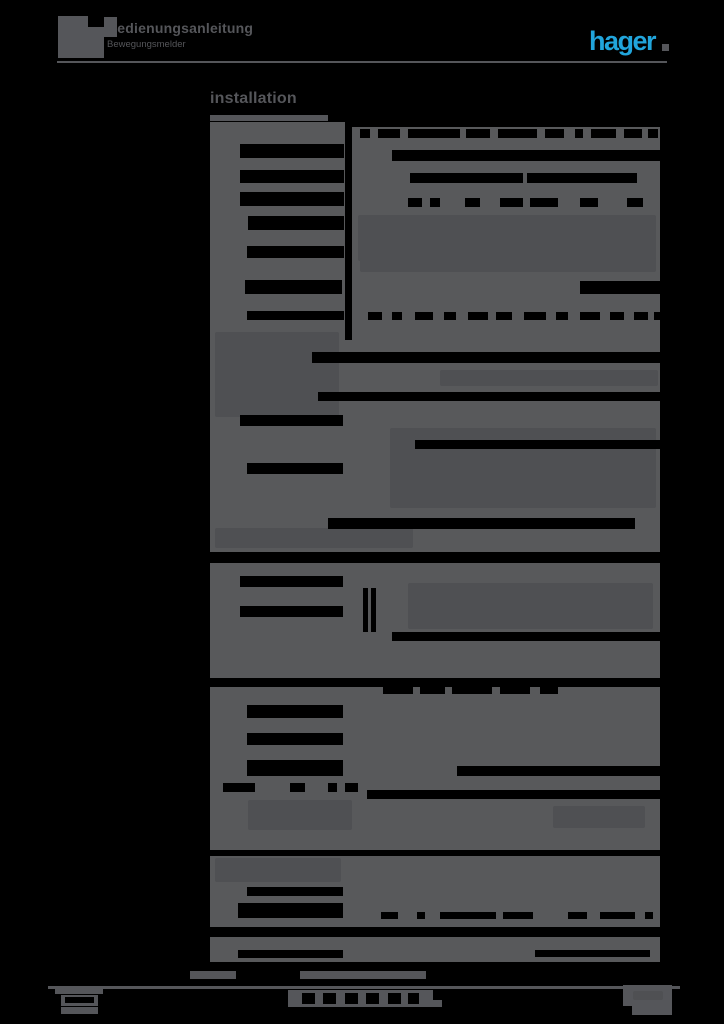  I want to click on weee-crossed-bin-icon-slot, so click(79, 1000).